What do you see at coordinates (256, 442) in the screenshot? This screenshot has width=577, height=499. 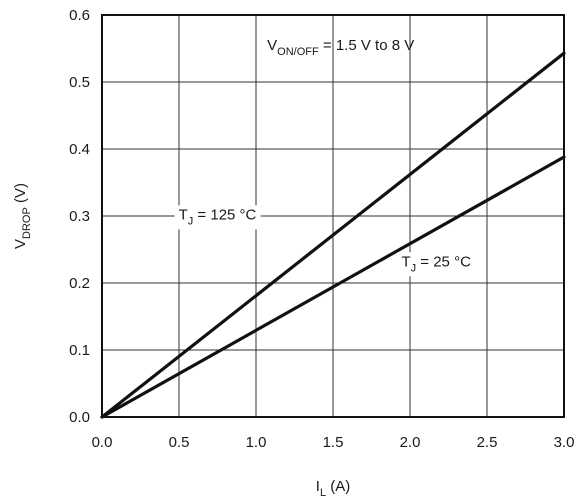 I see `x-tick-label: 1.0` at bounding box center [256, 442].